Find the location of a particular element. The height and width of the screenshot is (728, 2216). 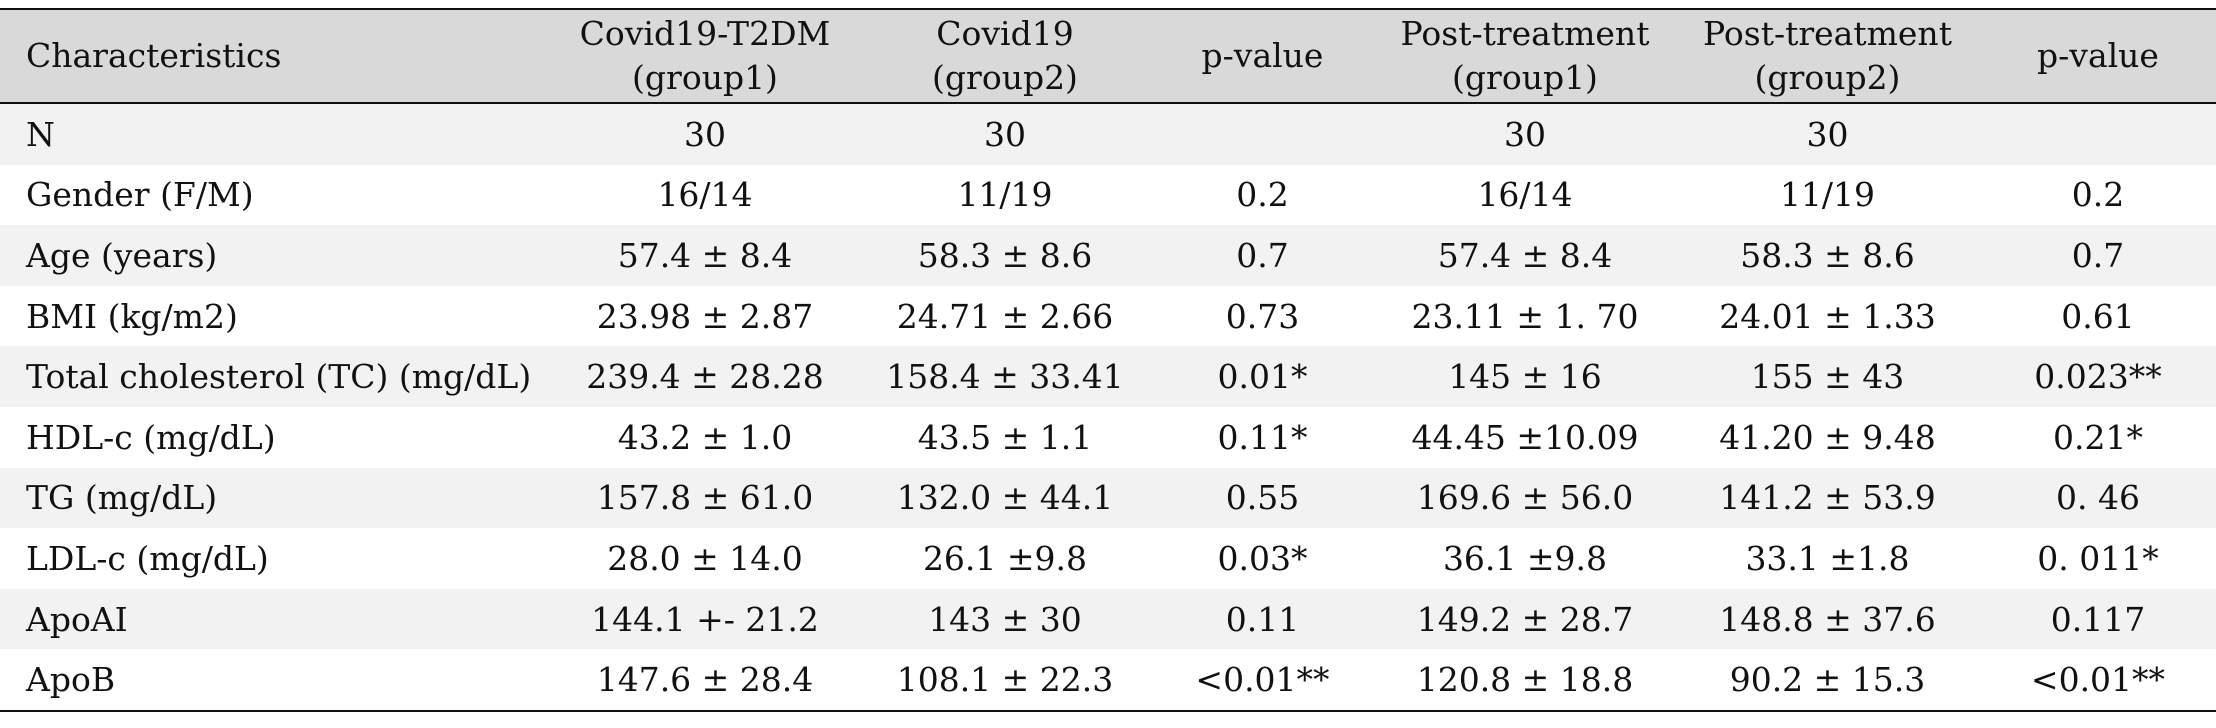

post-group2-cell: 30 is located at coordinates (1827, 134).